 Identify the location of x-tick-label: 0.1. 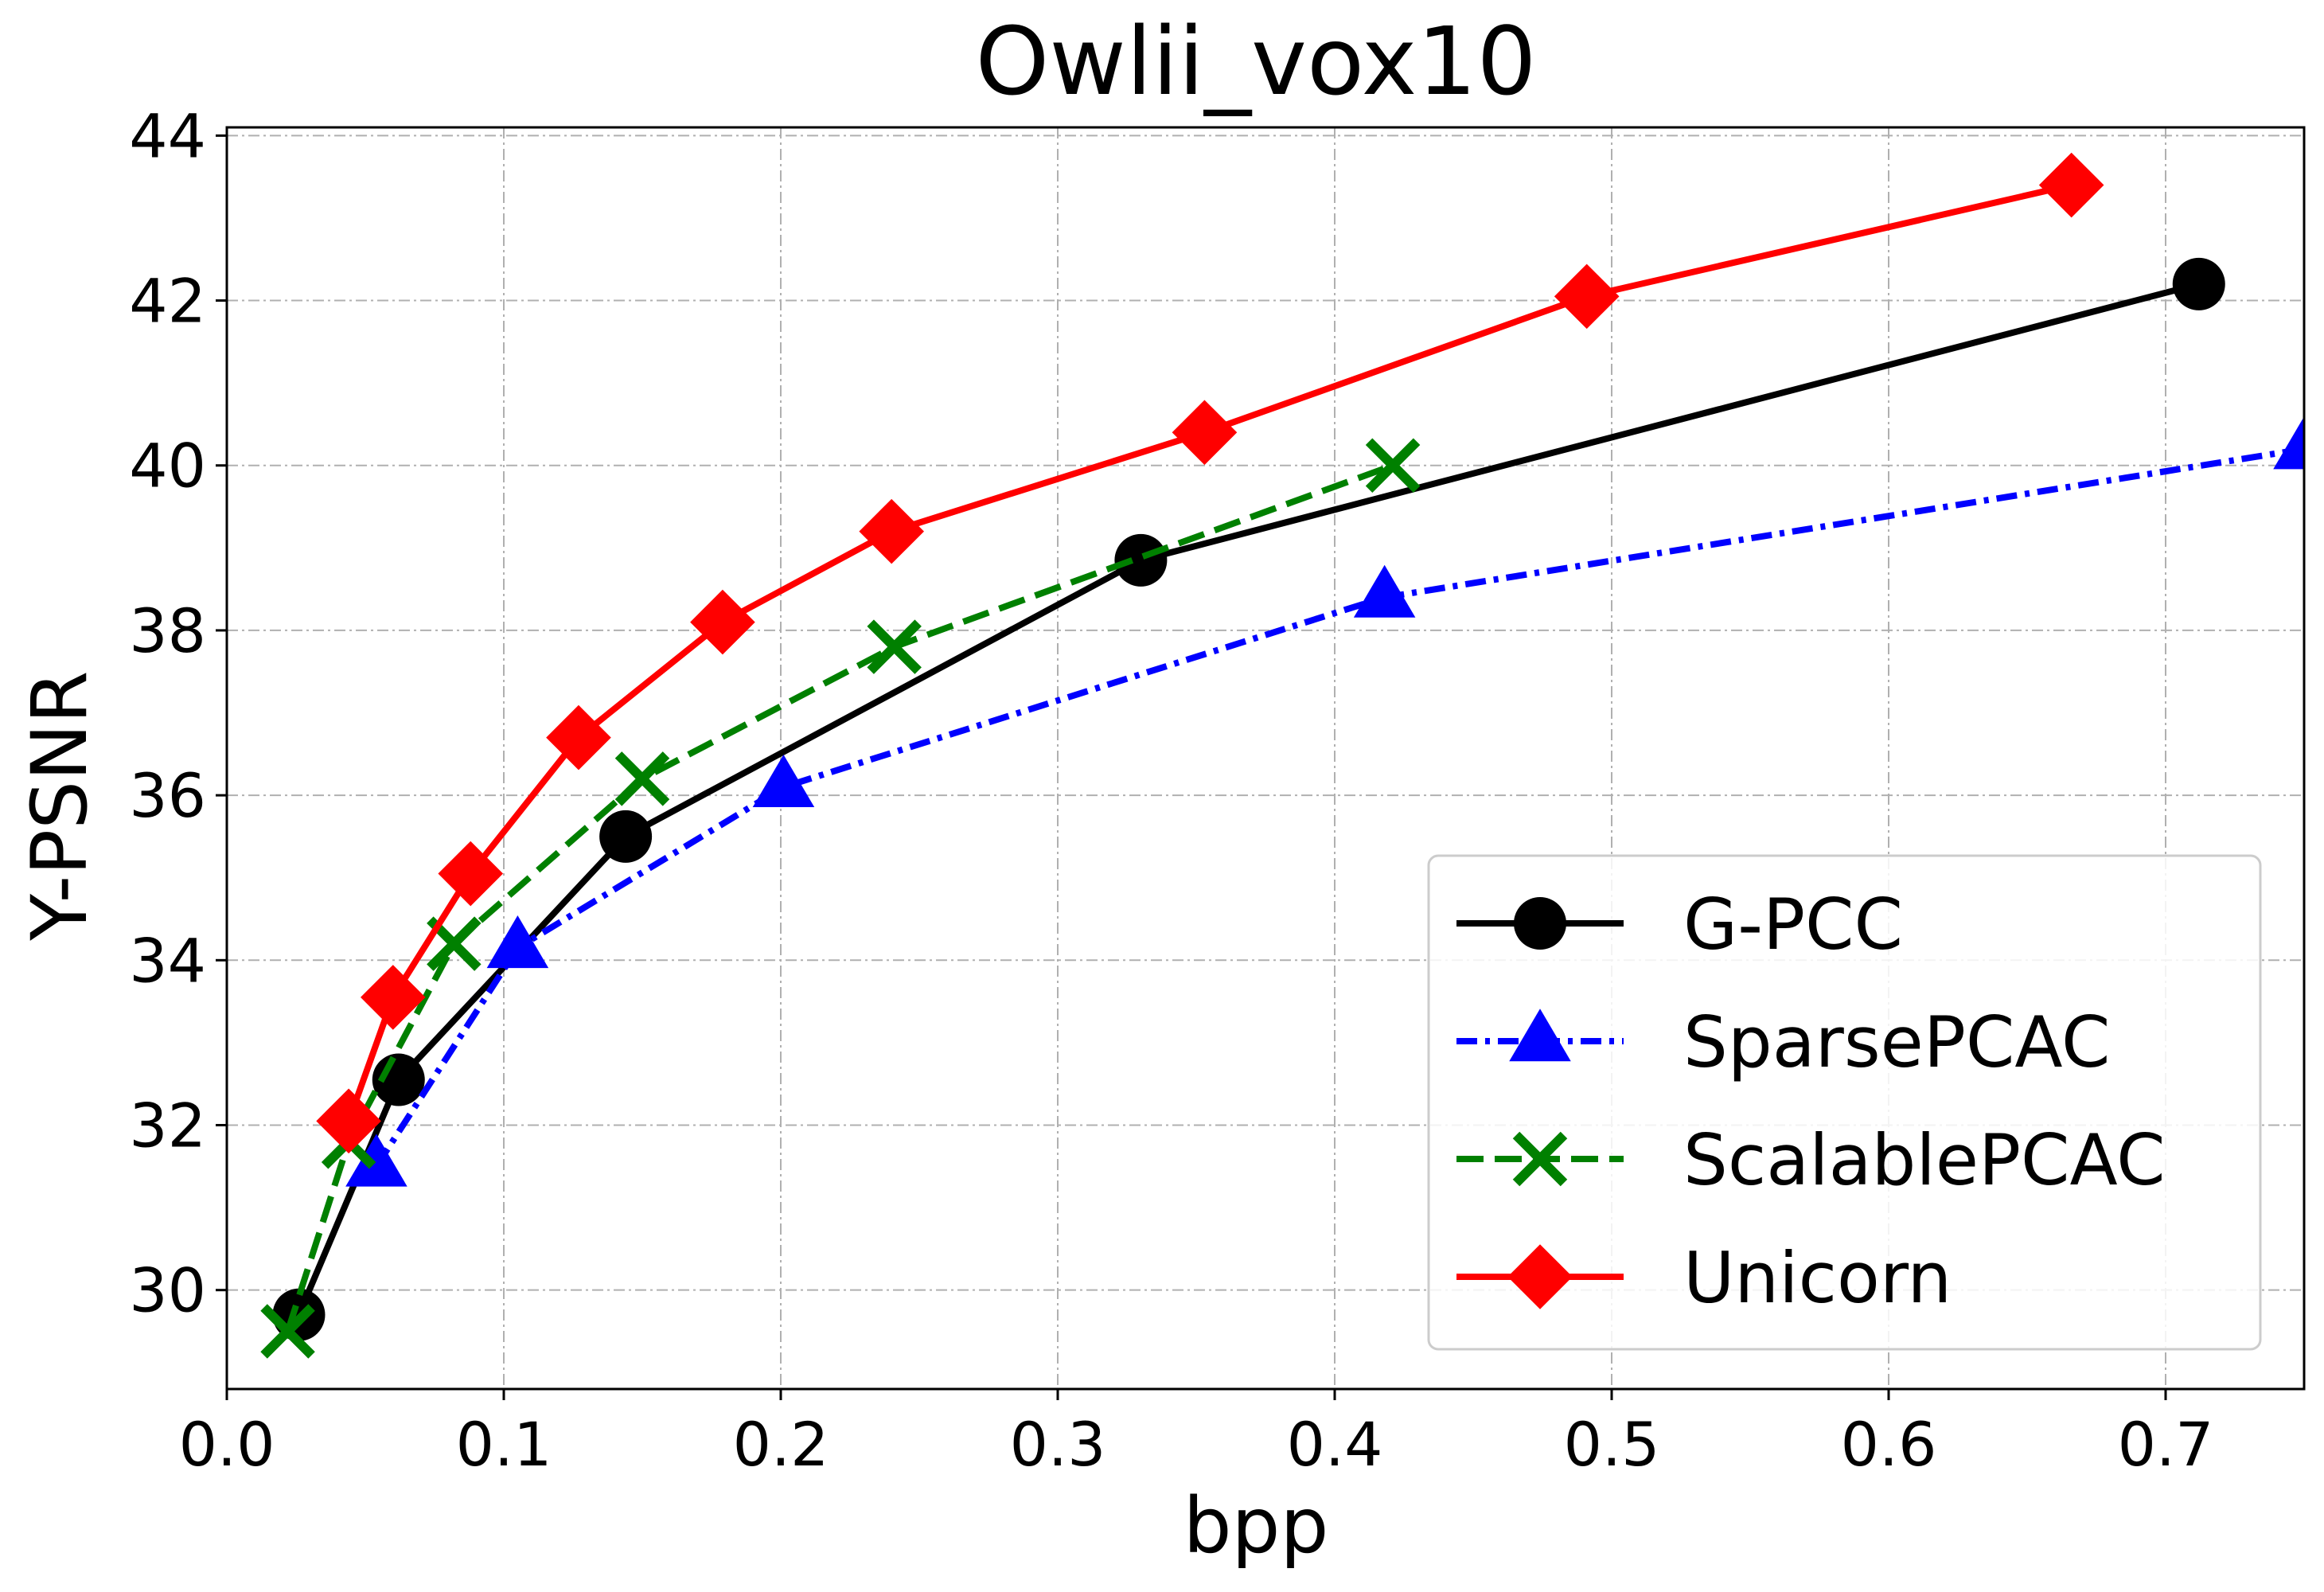
(504, 1444).